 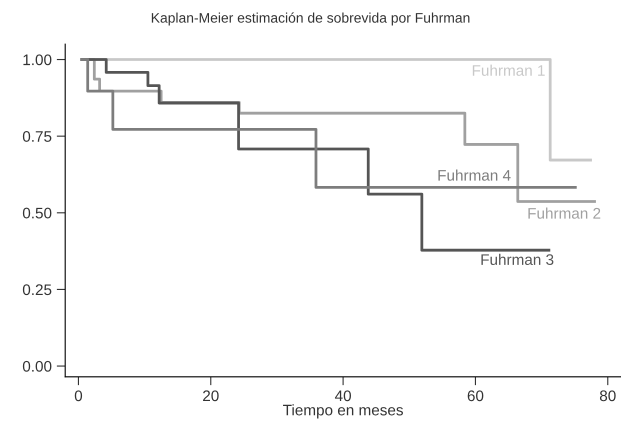 What do you see at coordinates (37, 366) in the screenshot?
I see `y-tick-label: 0.00` at bounding box center [37, 366].